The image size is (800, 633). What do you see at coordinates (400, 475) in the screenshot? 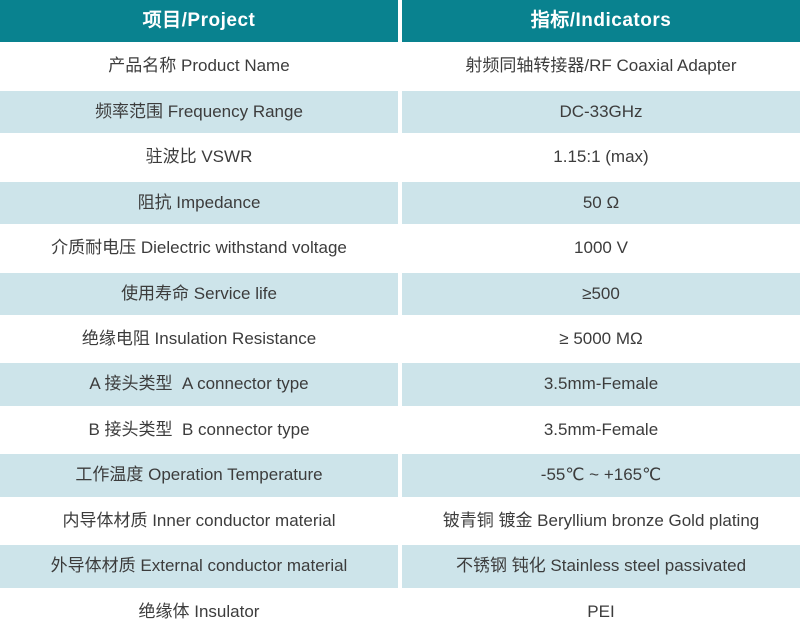
I see `table-row: 工作温度 Operation Temperature -55℃ ~ +165℃` at bounding box center [400, 475].